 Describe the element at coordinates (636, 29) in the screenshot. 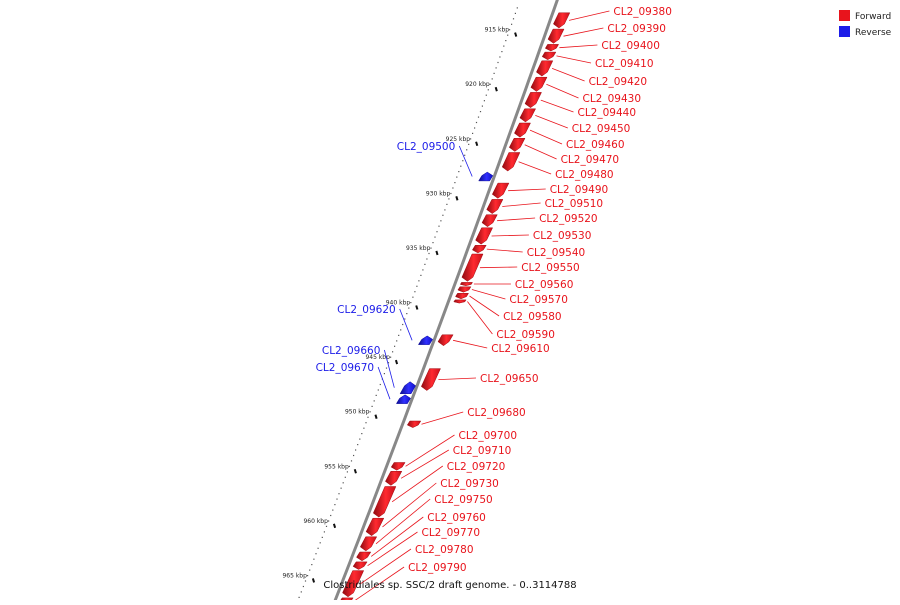

I see `gene-label: CL2_09390` at that location.